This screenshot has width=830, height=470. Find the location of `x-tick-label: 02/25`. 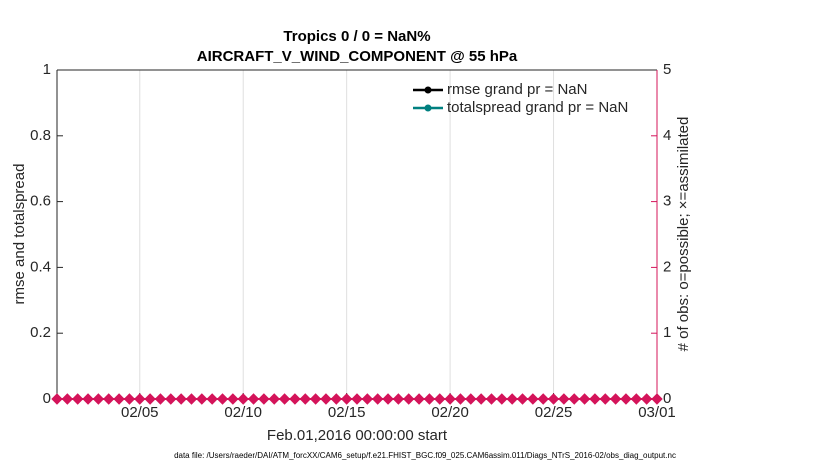

x-tick-label: 02/25 is located at coordinates (554, 412).